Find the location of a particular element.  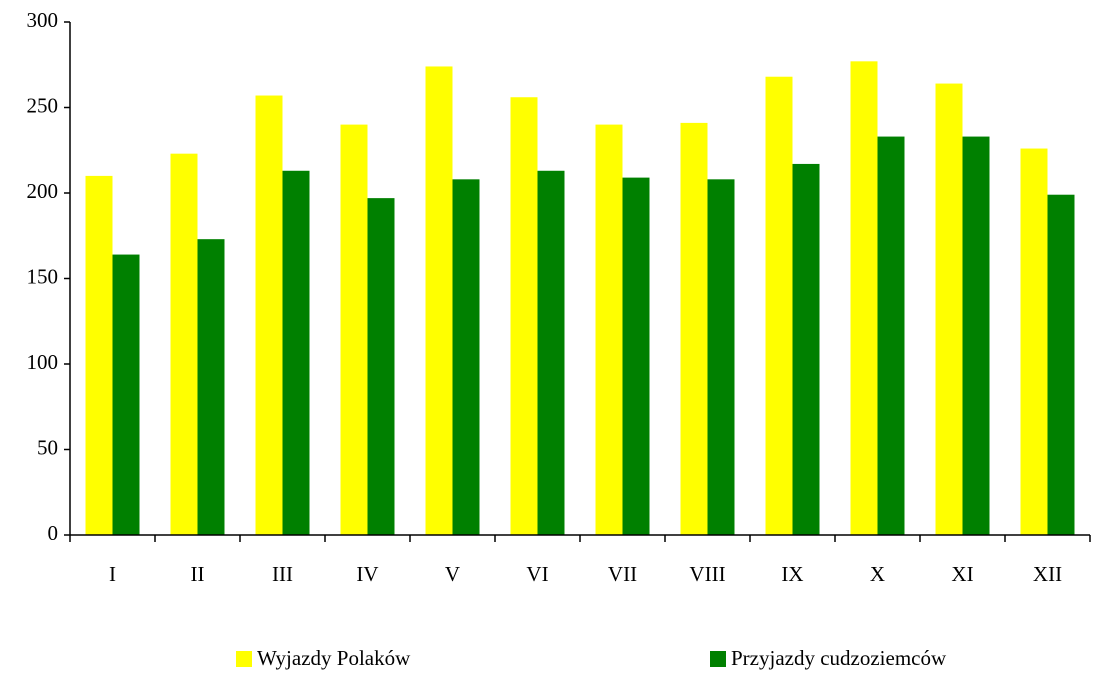

x-tick-label: VII is located at coordinates (622, 574).